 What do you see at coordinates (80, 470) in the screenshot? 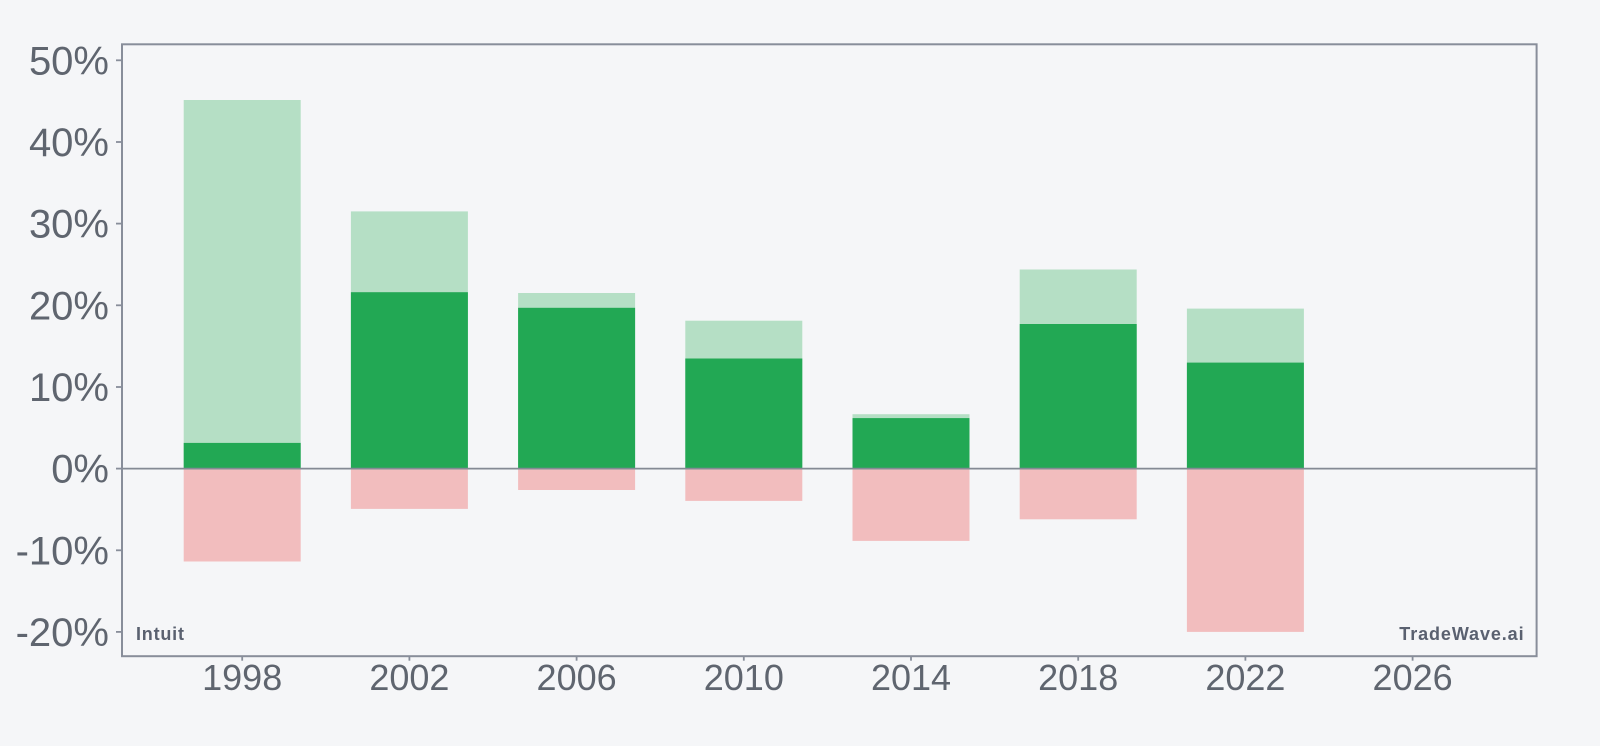
I see `svg-text: 0%` at bounding box center [80, 470].